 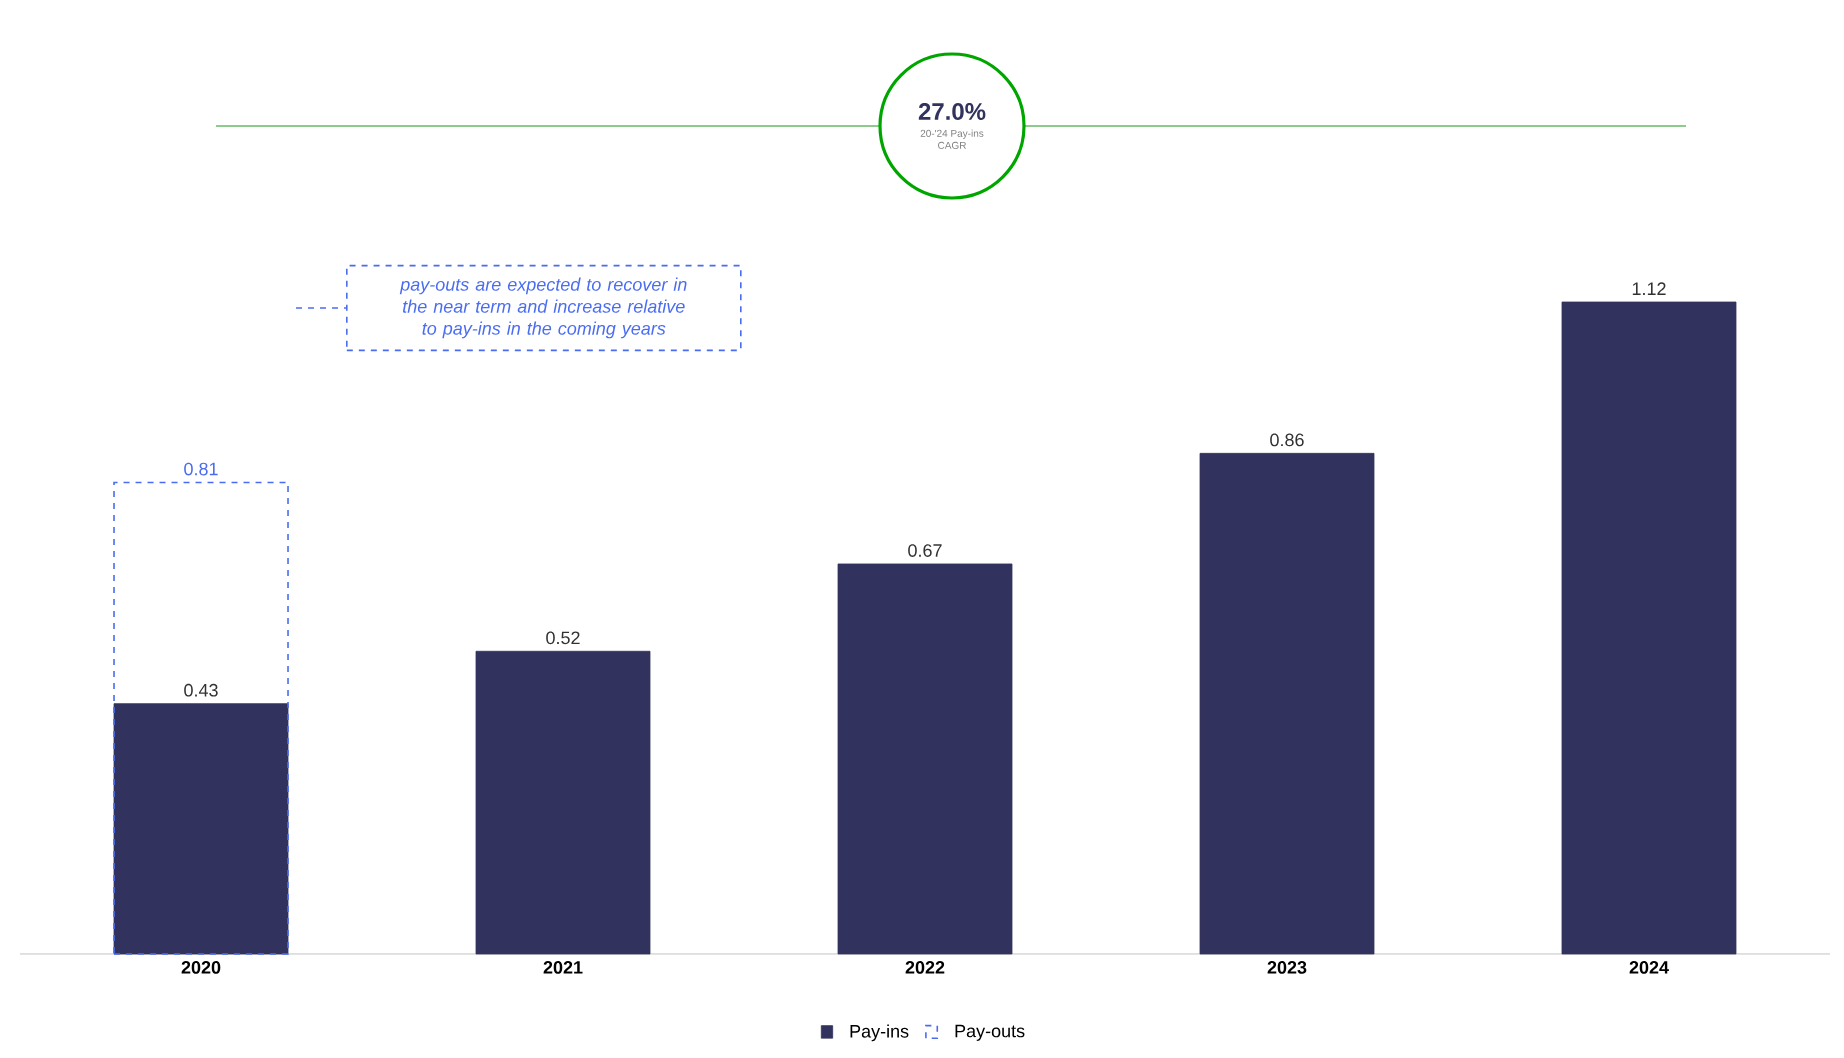 I want to click on data-label: 1.12, so click(x=1649, y=288).